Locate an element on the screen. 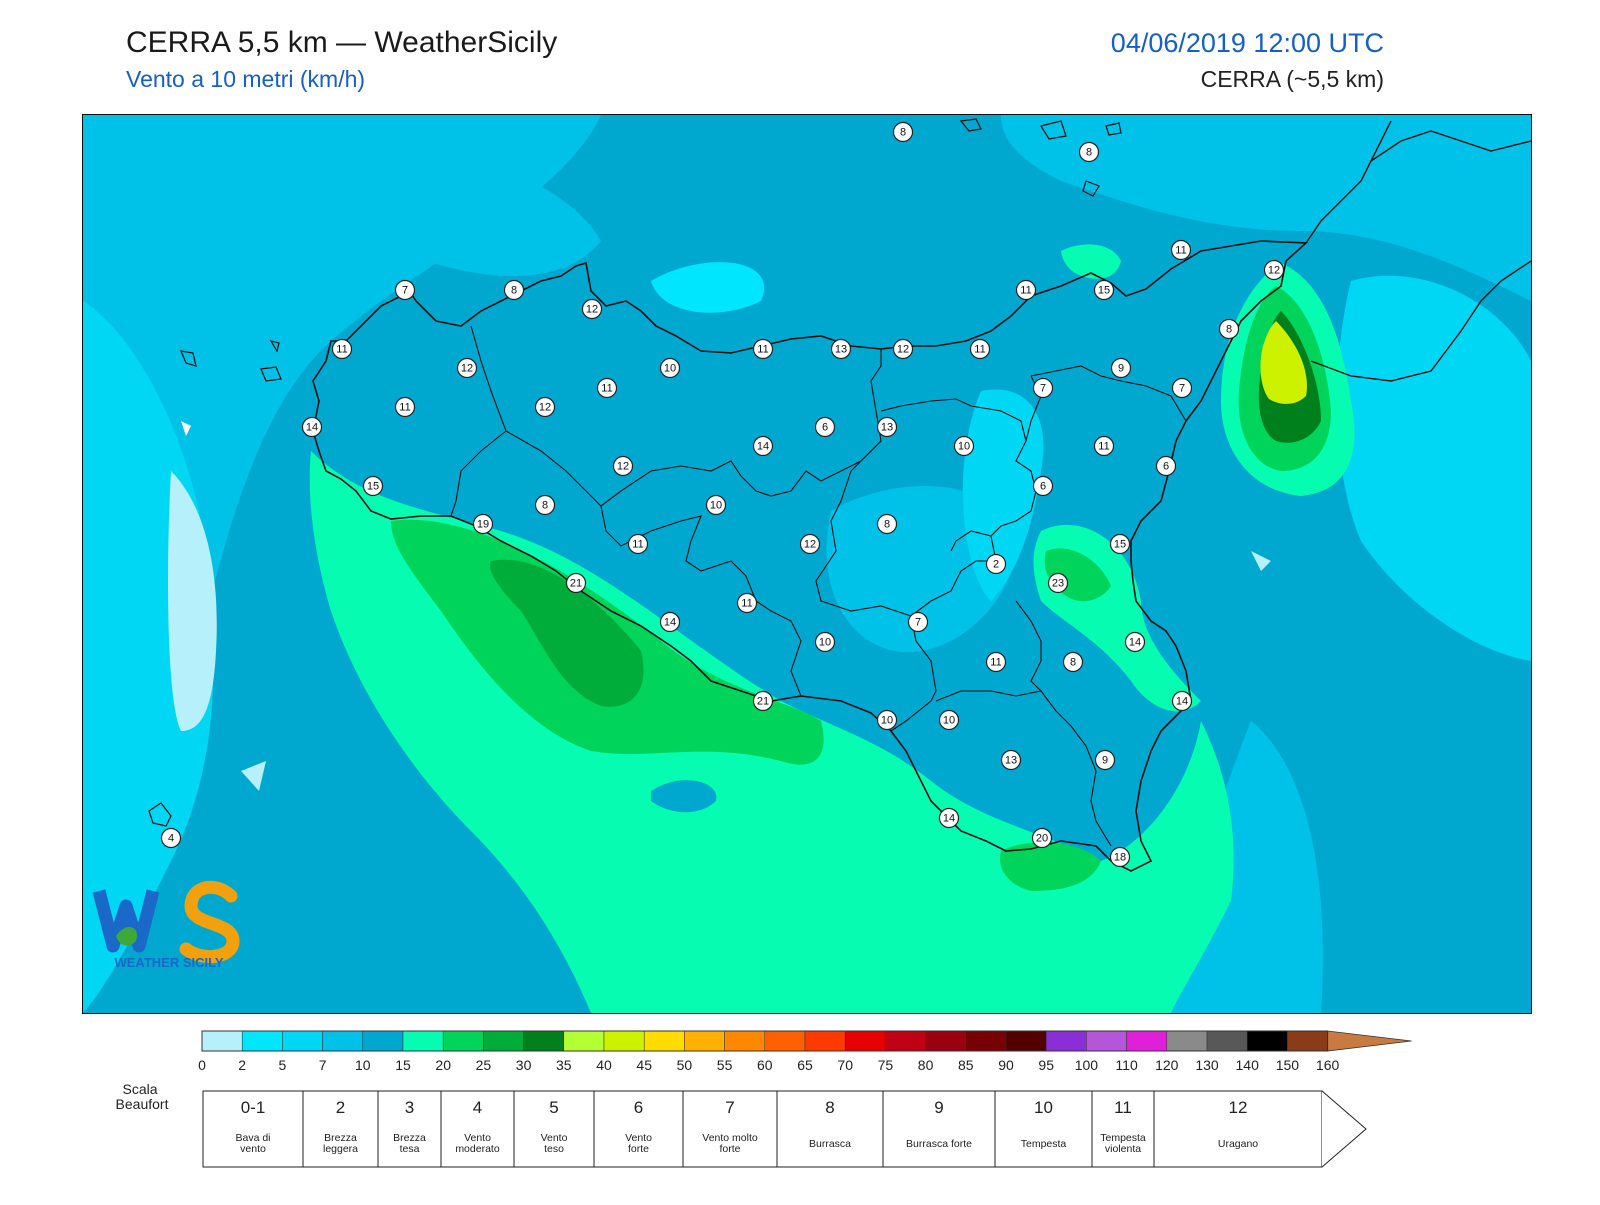 This screenshot has height=1205, width=1600. colorbar-tick-label: 25 is located at coordinates (484, 1065).